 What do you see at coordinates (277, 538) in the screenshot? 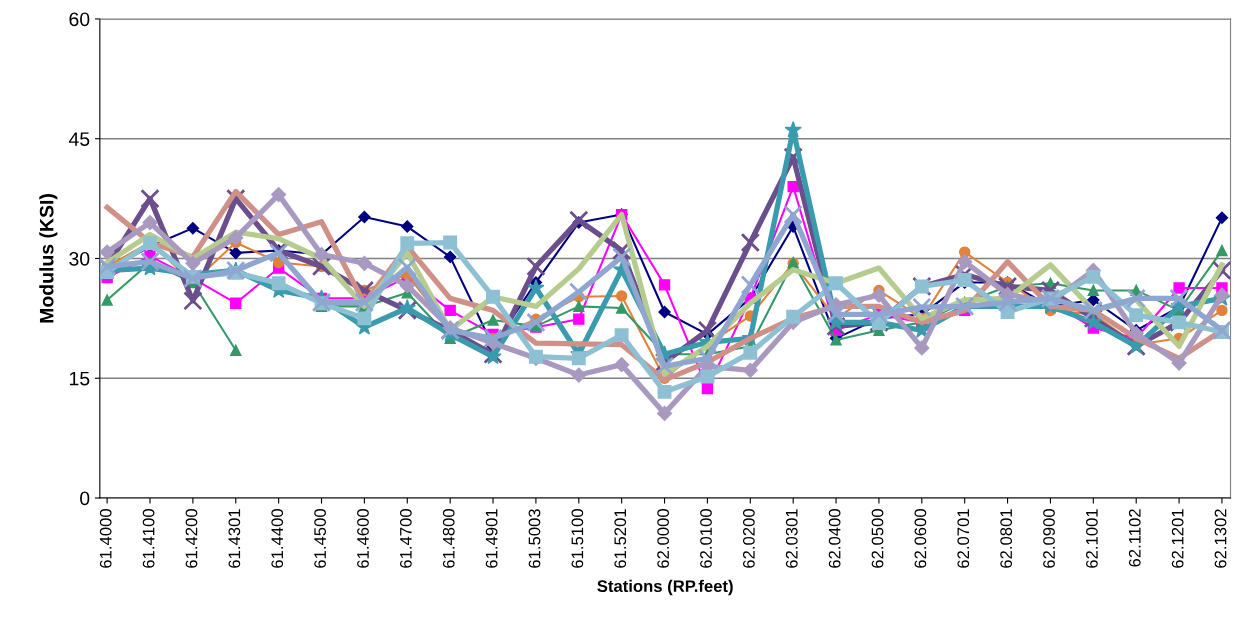
I see `x-tick-label: 61.4400` at bounding box center [277, 538].